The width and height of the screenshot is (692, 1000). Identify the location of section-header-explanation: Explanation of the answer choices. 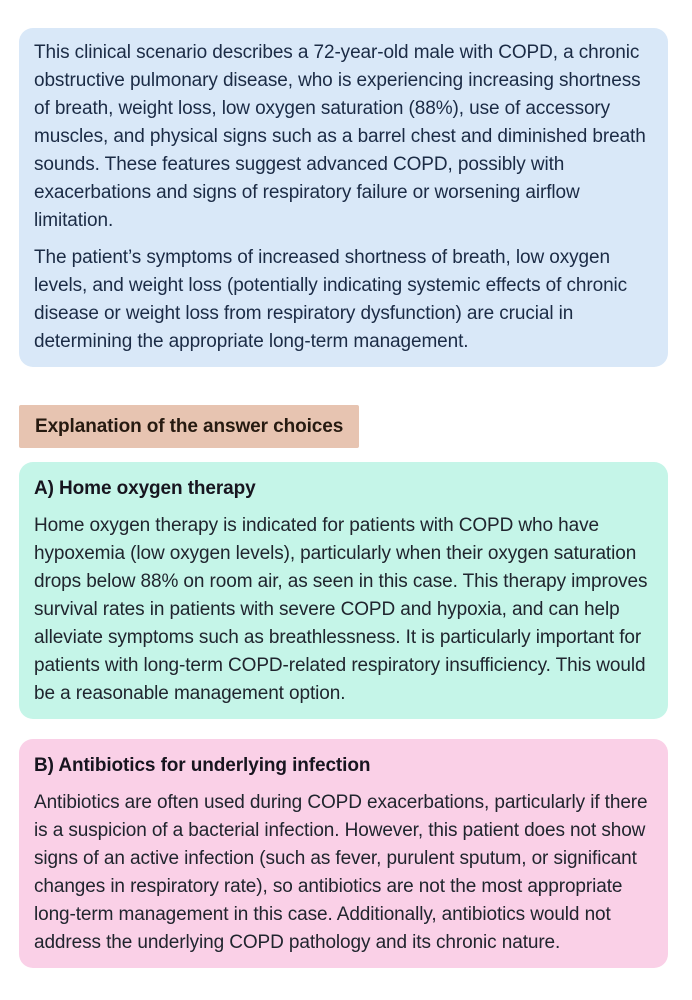
(189, 426).